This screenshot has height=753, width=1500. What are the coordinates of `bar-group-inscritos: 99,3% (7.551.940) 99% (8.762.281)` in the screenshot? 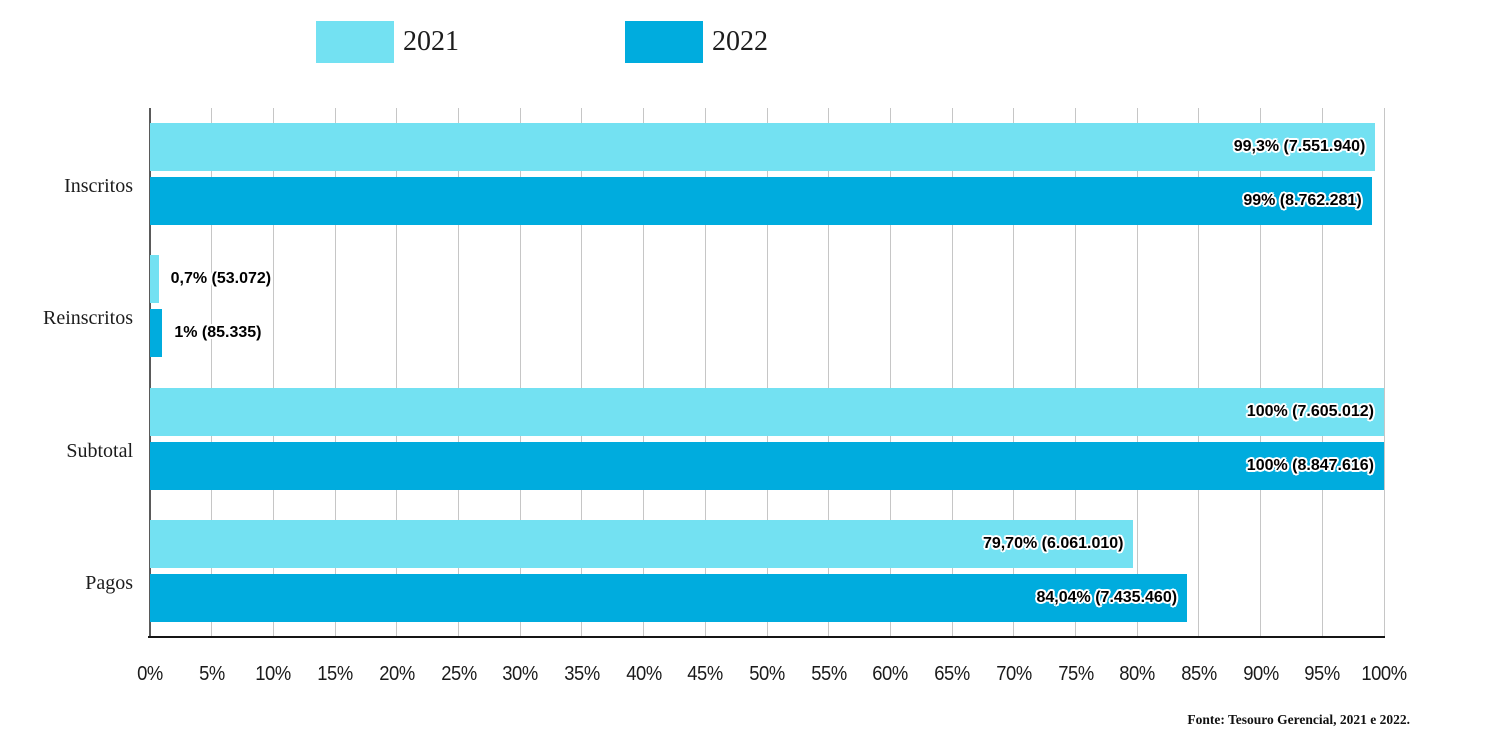 It's located at (767, 174).